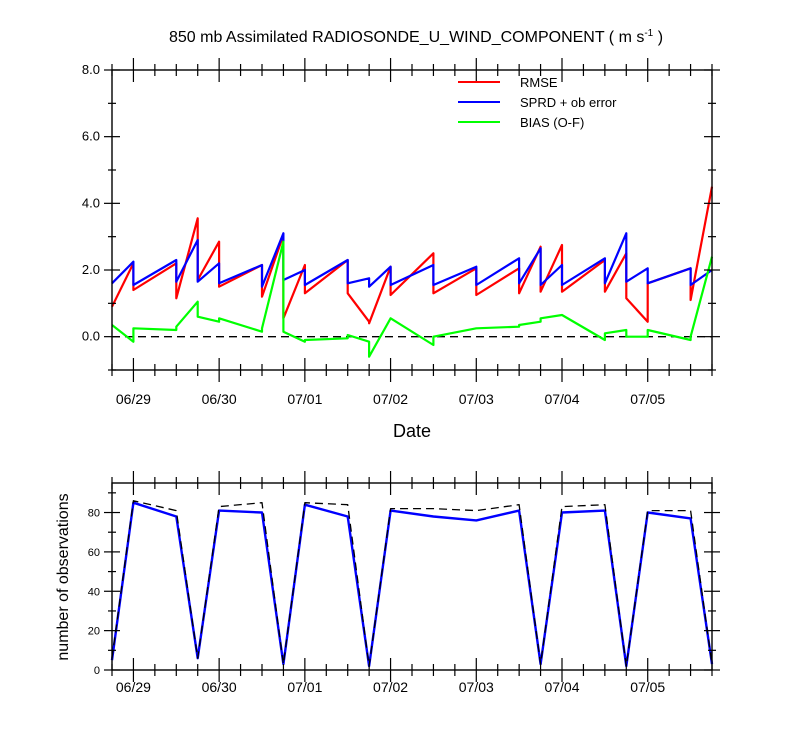 The height and width of the screenshot is (750, 800). Describe the element at coordinates (91, 202) in the screenshot. I see `y-tick-label: 4.0` at that location.